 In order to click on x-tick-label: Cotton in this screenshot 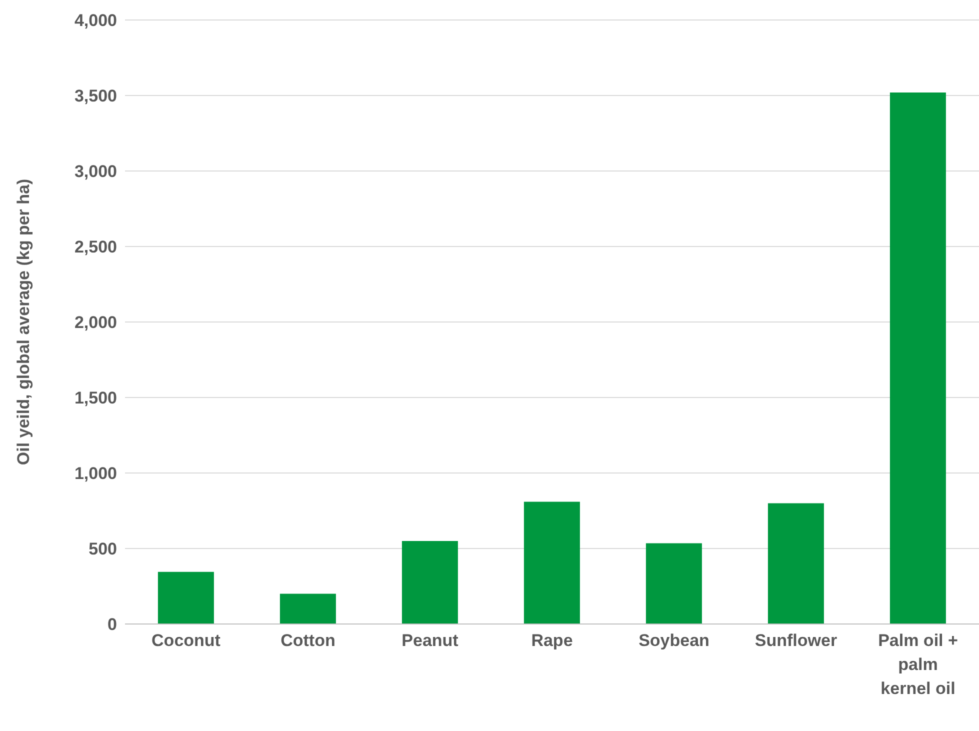, I will do `click(308, 640)`.